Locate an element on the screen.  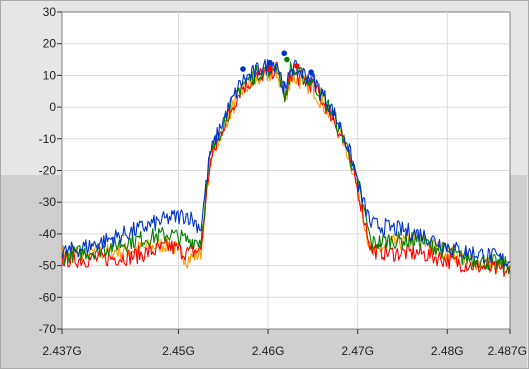
y-tick-label: -20 is located at coordinates (48, 171).